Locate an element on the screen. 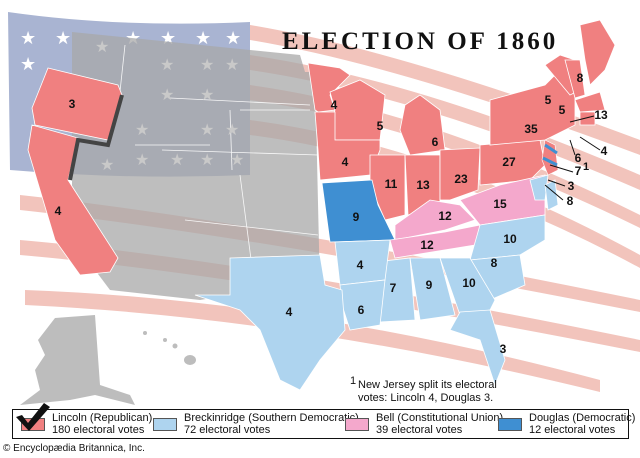 The image size is (640, 458). svg-text: 23 is located at coordinates (461, 179).